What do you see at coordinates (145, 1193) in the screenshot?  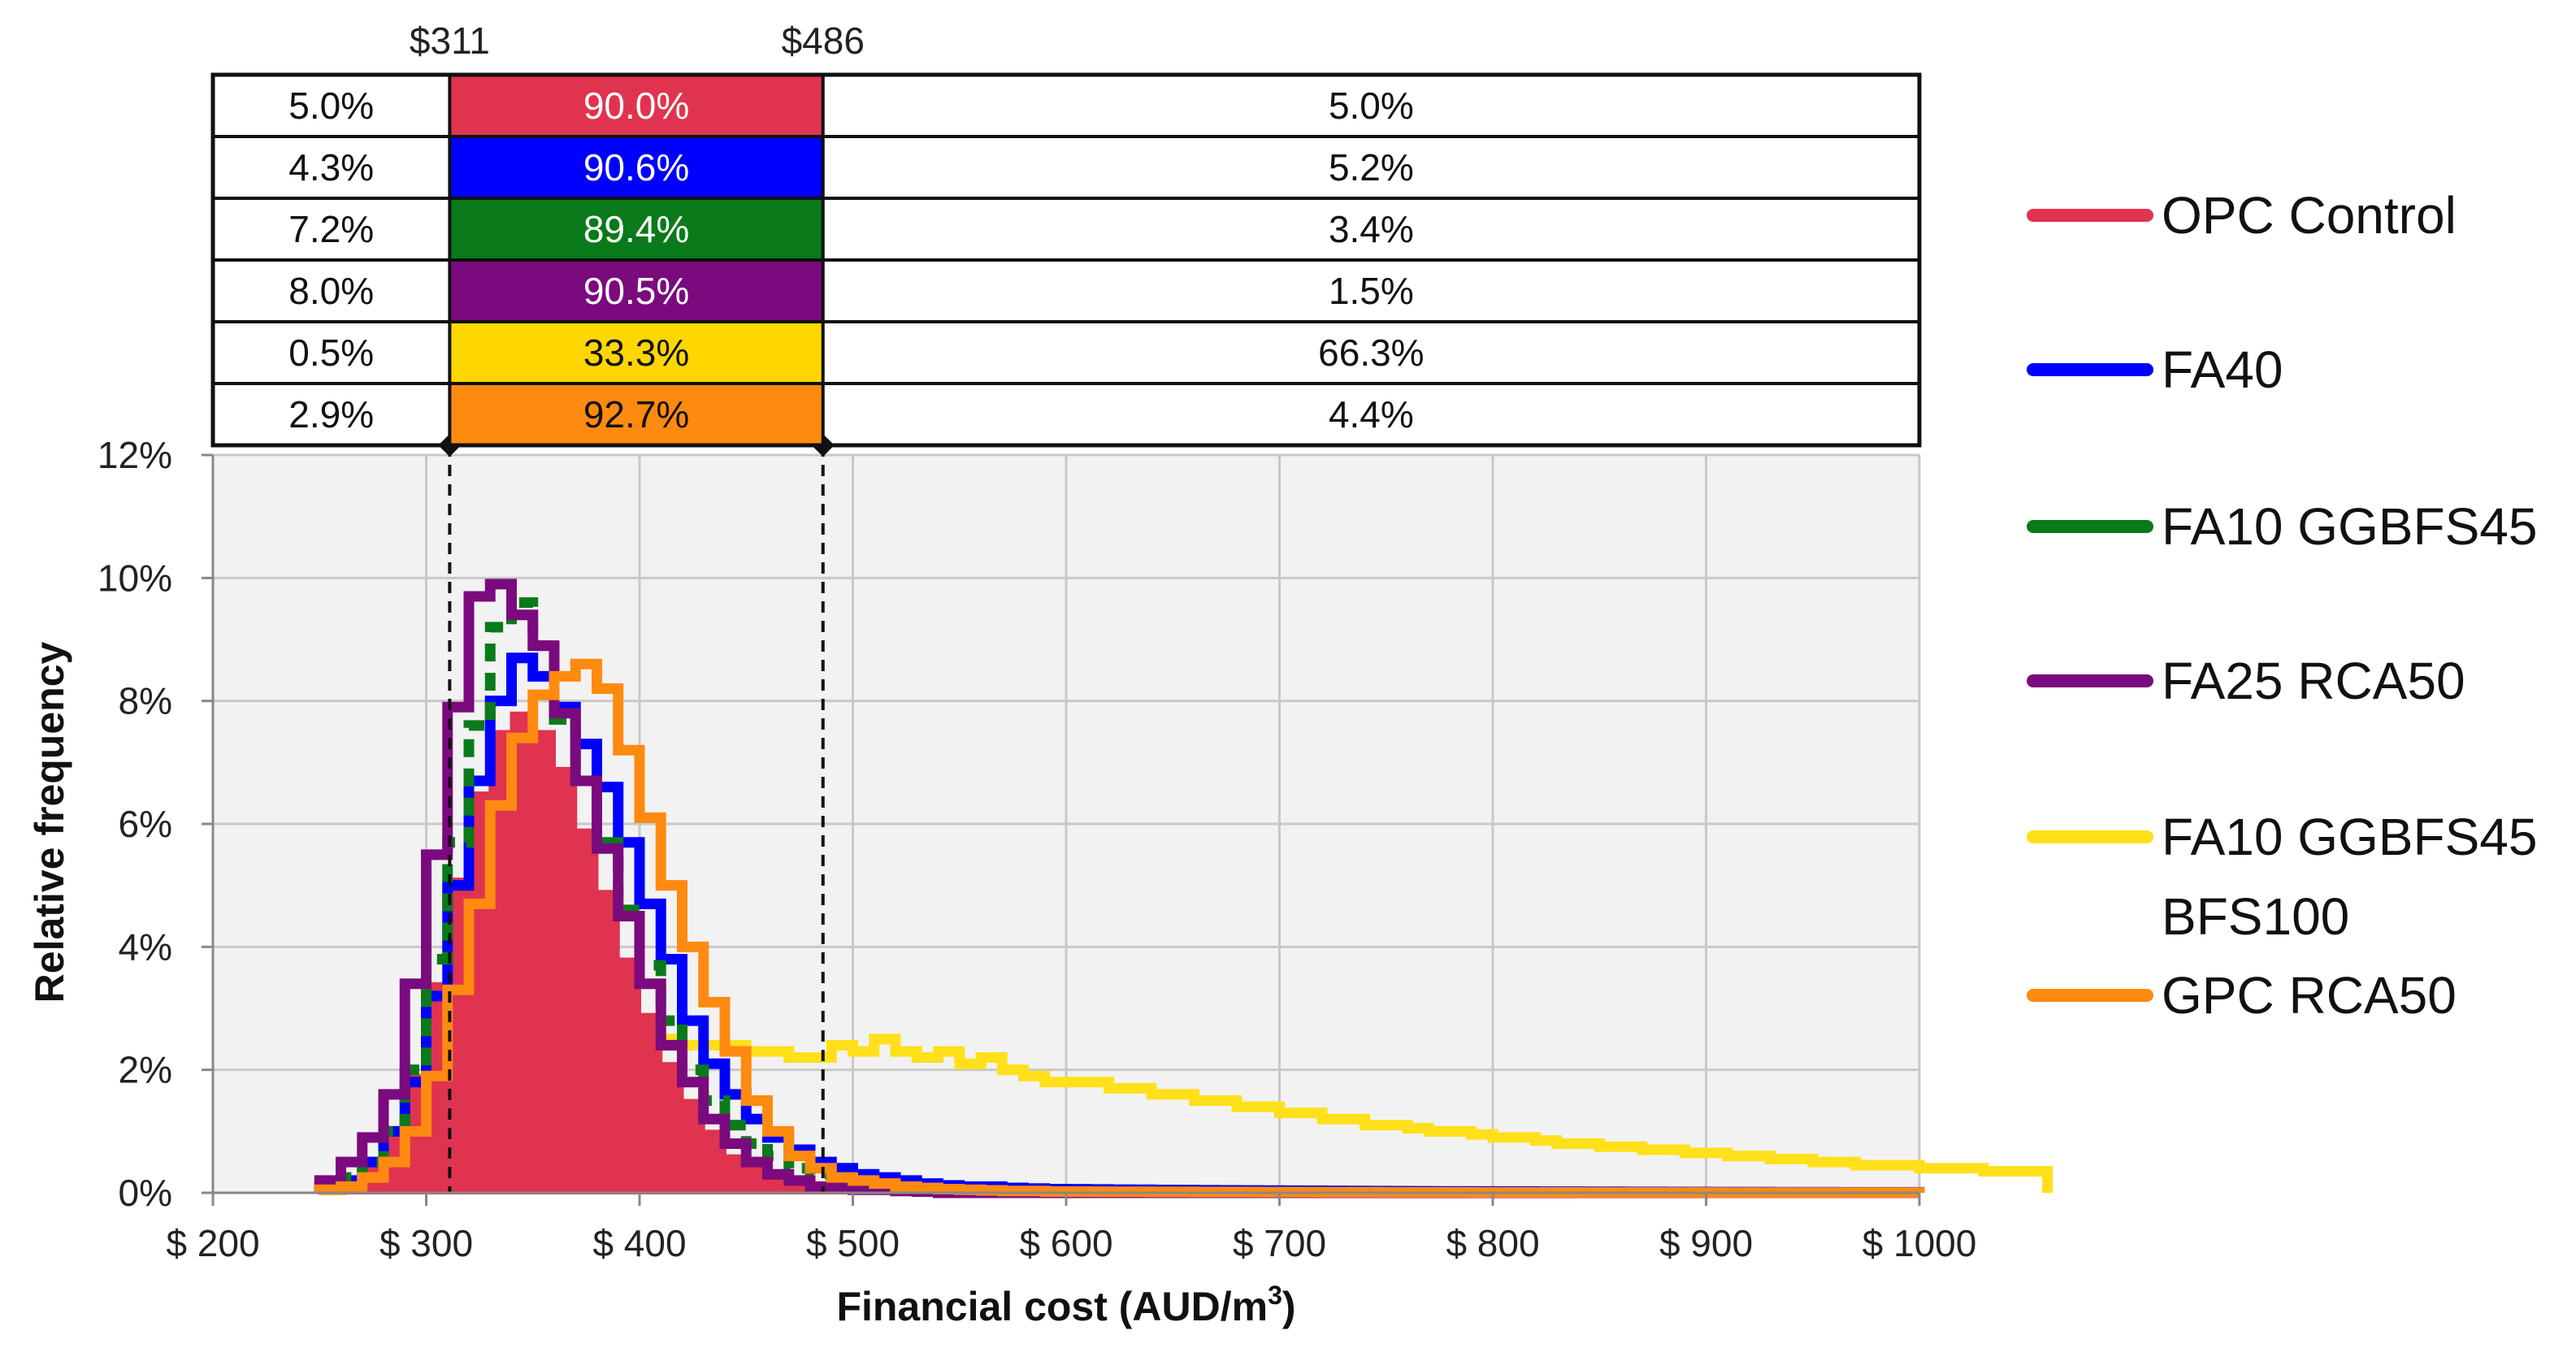 I see `y-tick-label: 0%` at bounding box center [145, 1193].